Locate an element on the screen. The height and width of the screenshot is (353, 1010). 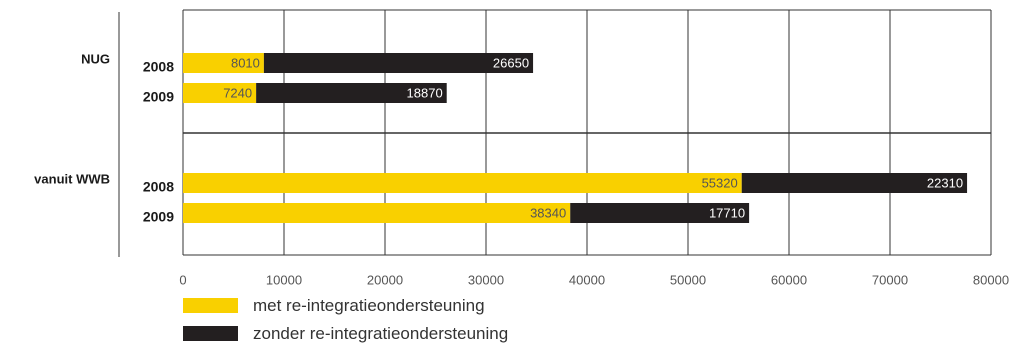
data-label: 8010 is located at coordinates (245, 62).